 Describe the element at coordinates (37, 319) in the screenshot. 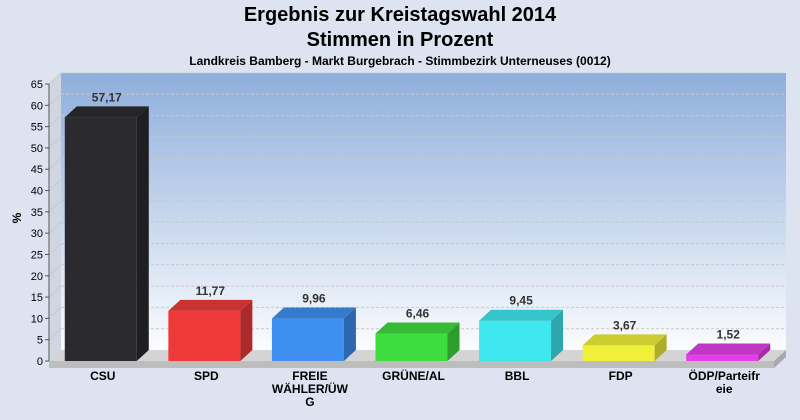

I see `y-tick-label: 10` at that location.